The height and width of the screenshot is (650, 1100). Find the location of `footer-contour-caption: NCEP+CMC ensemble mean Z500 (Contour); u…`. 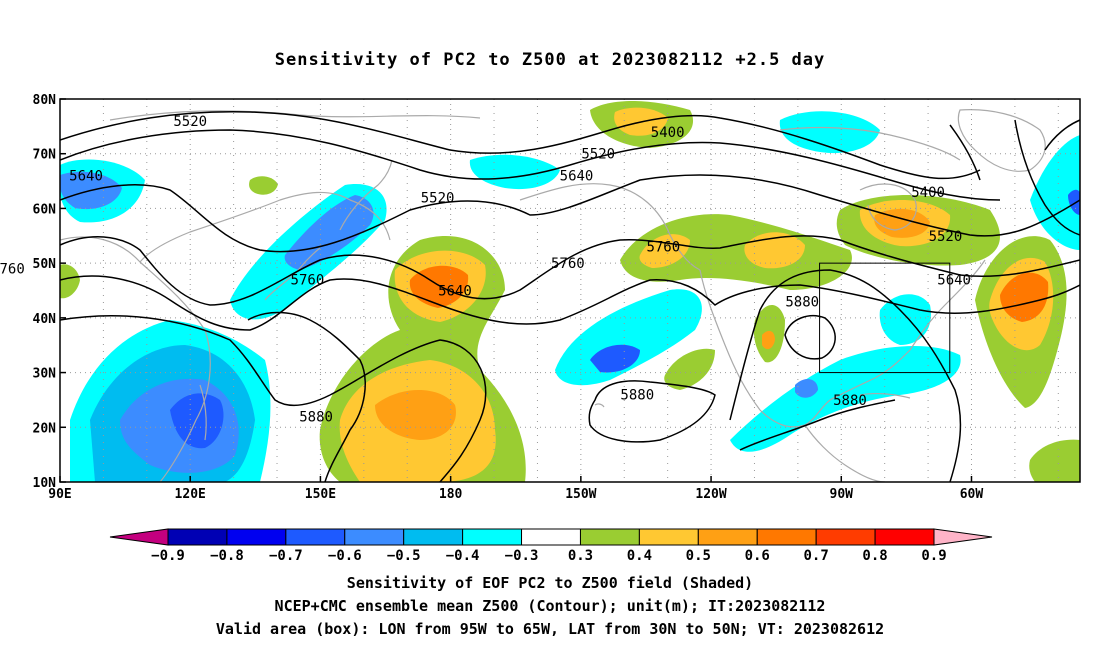

footer-contour-caption: NCEP+CMC ensemble mean Z500 (Contour); u… is located at coordinates (550, 606).